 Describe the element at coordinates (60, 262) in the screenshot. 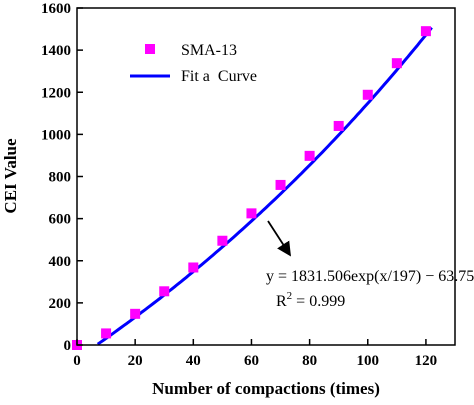

I see `y-tick-label: 400` at that location.